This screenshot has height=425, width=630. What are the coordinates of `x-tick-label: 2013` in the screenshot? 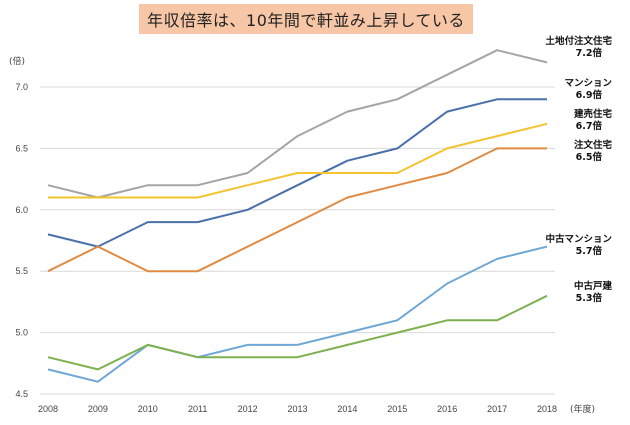 It's located at (297, 409).